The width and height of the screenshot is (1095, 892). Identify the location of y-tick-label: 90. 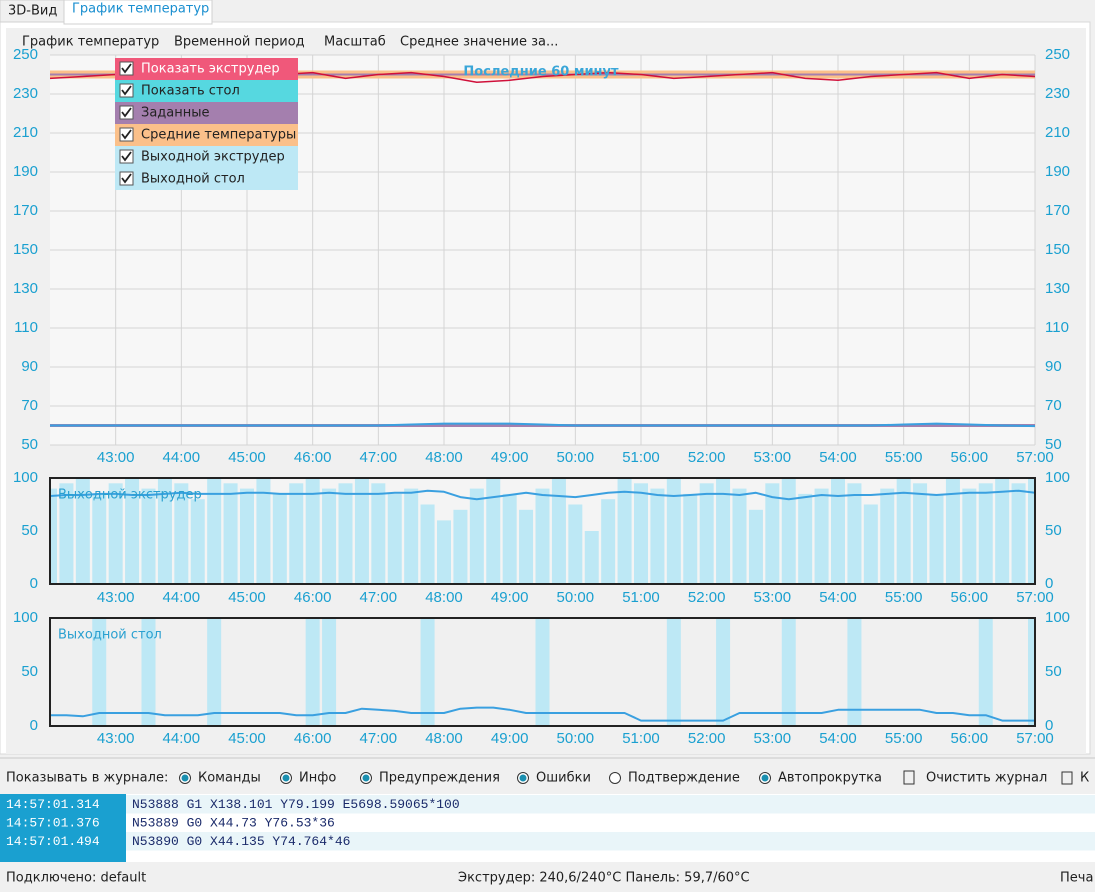
(29, 366).